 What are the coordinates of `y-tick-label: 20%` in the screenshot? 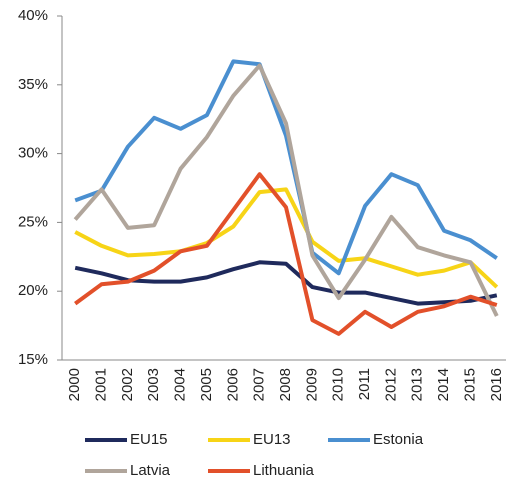 It's located at (33, 290).